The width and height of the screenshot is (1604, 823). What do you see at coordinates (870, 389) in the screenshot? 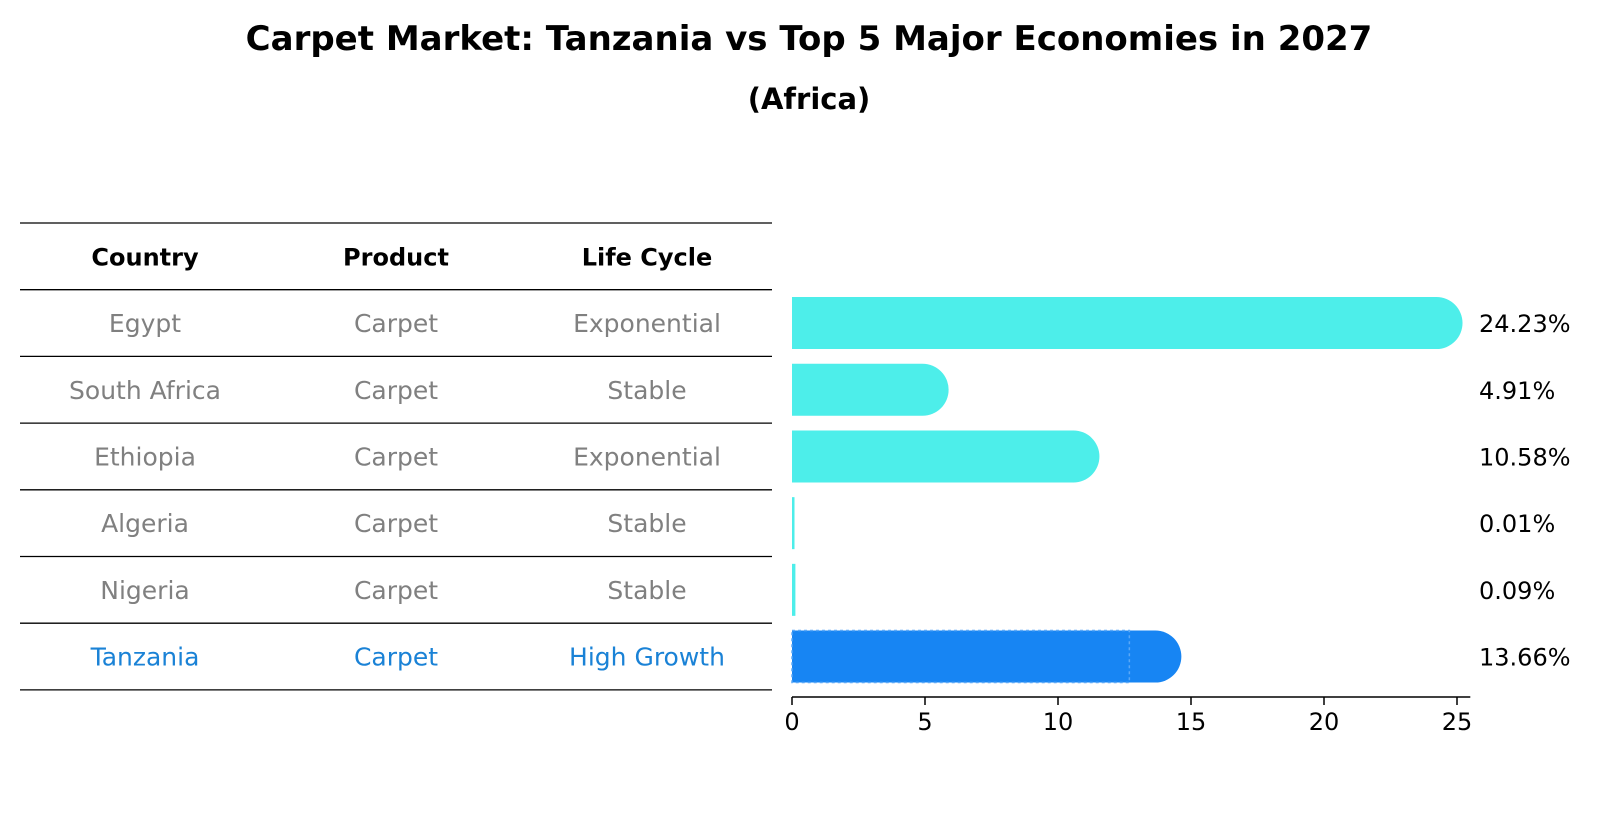
I see `bar-south-africa` at bounding box center [870, 389].